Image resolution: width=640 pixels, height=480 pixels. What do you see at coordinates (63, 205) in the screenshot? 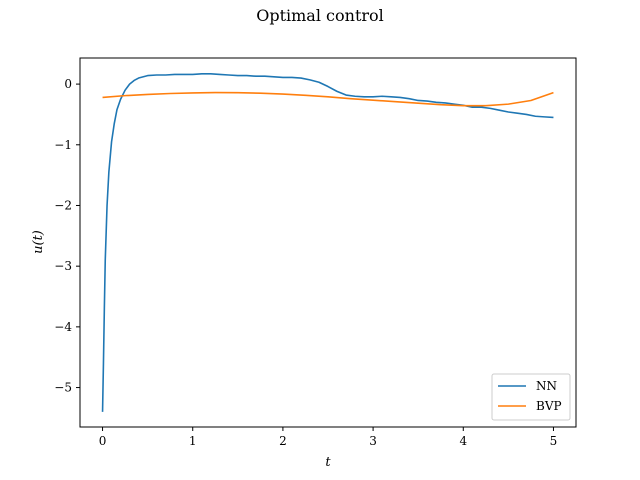
I see `y-tick-label: −2` at bounding box center [63, 205].